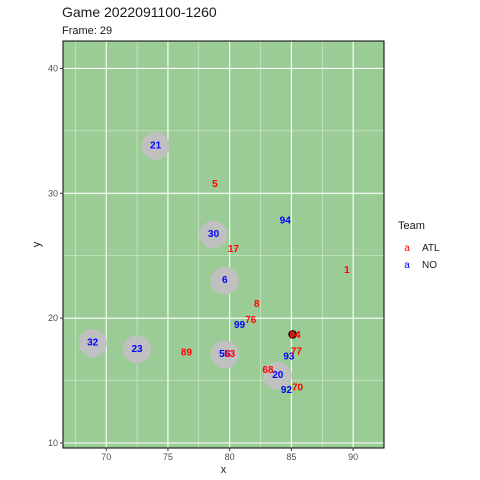  What do you see at coordinates (297, 351) in the screenshot?
I see `player-label: 77` at bounding box center [297, 351].